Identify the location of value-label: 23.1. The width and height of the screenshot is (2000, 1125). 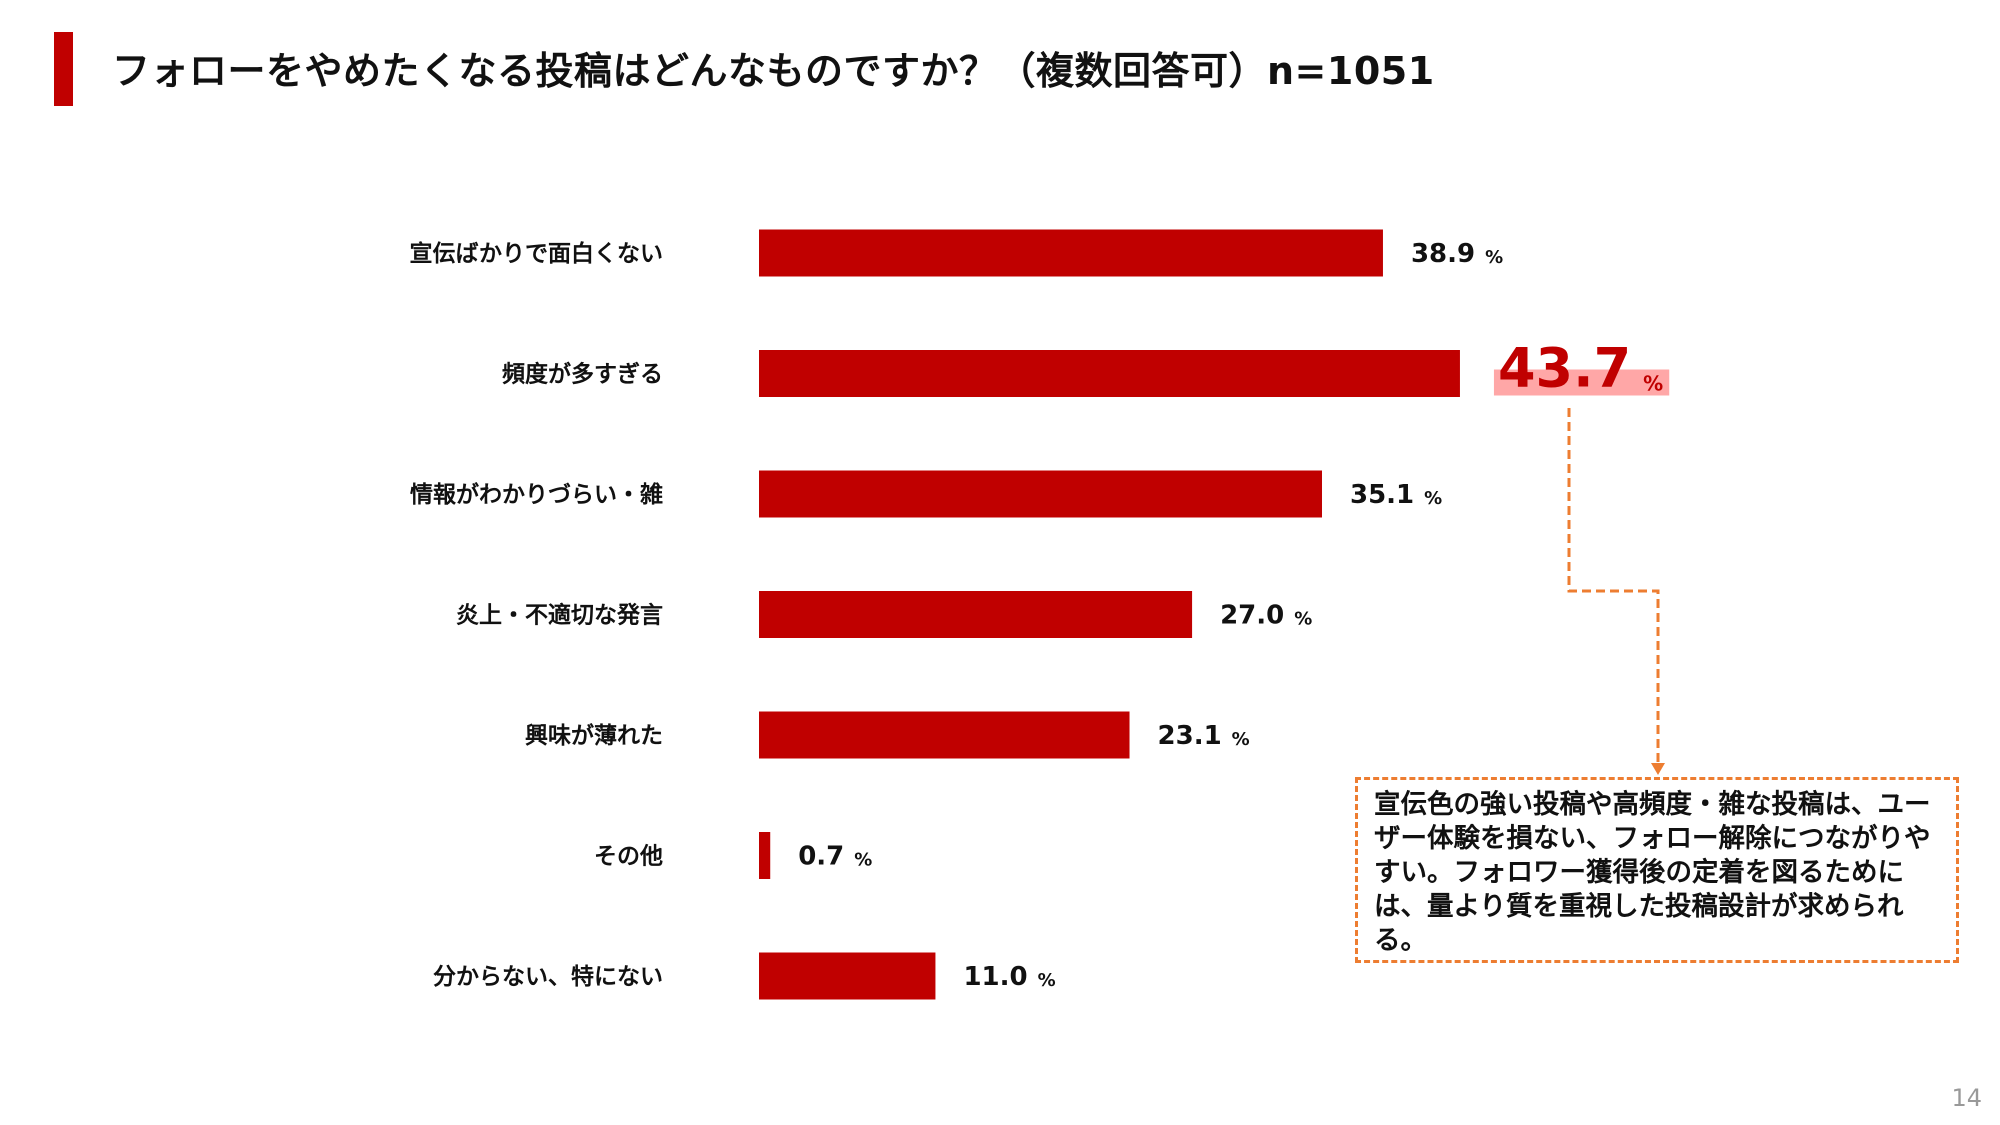
(1190, 736).